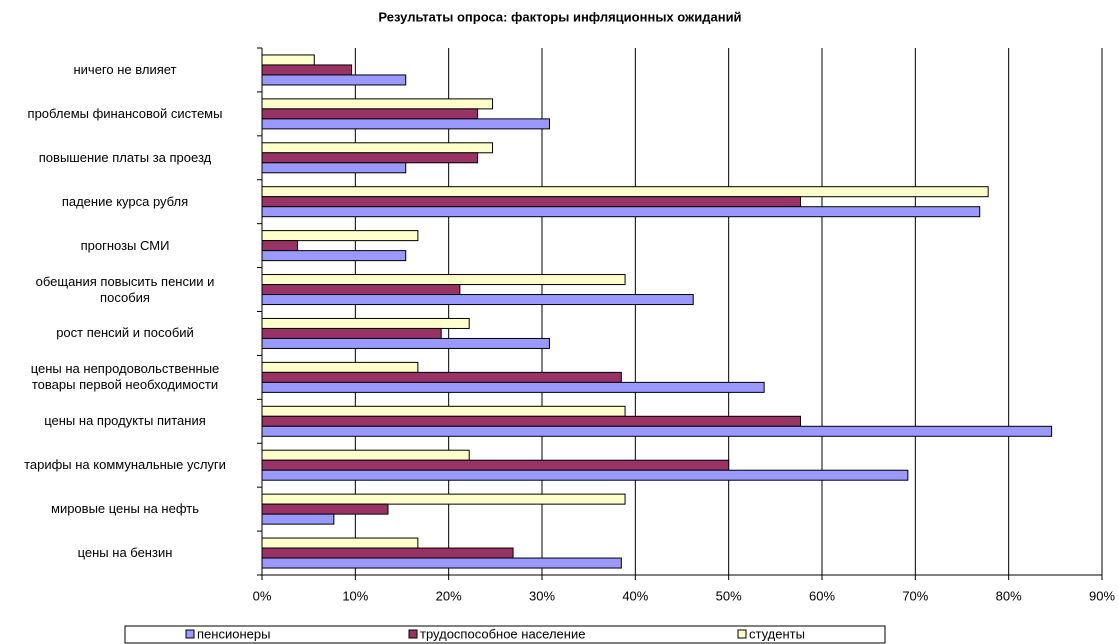  I want to click on x-tick-label: 50%, so click(729, 595).